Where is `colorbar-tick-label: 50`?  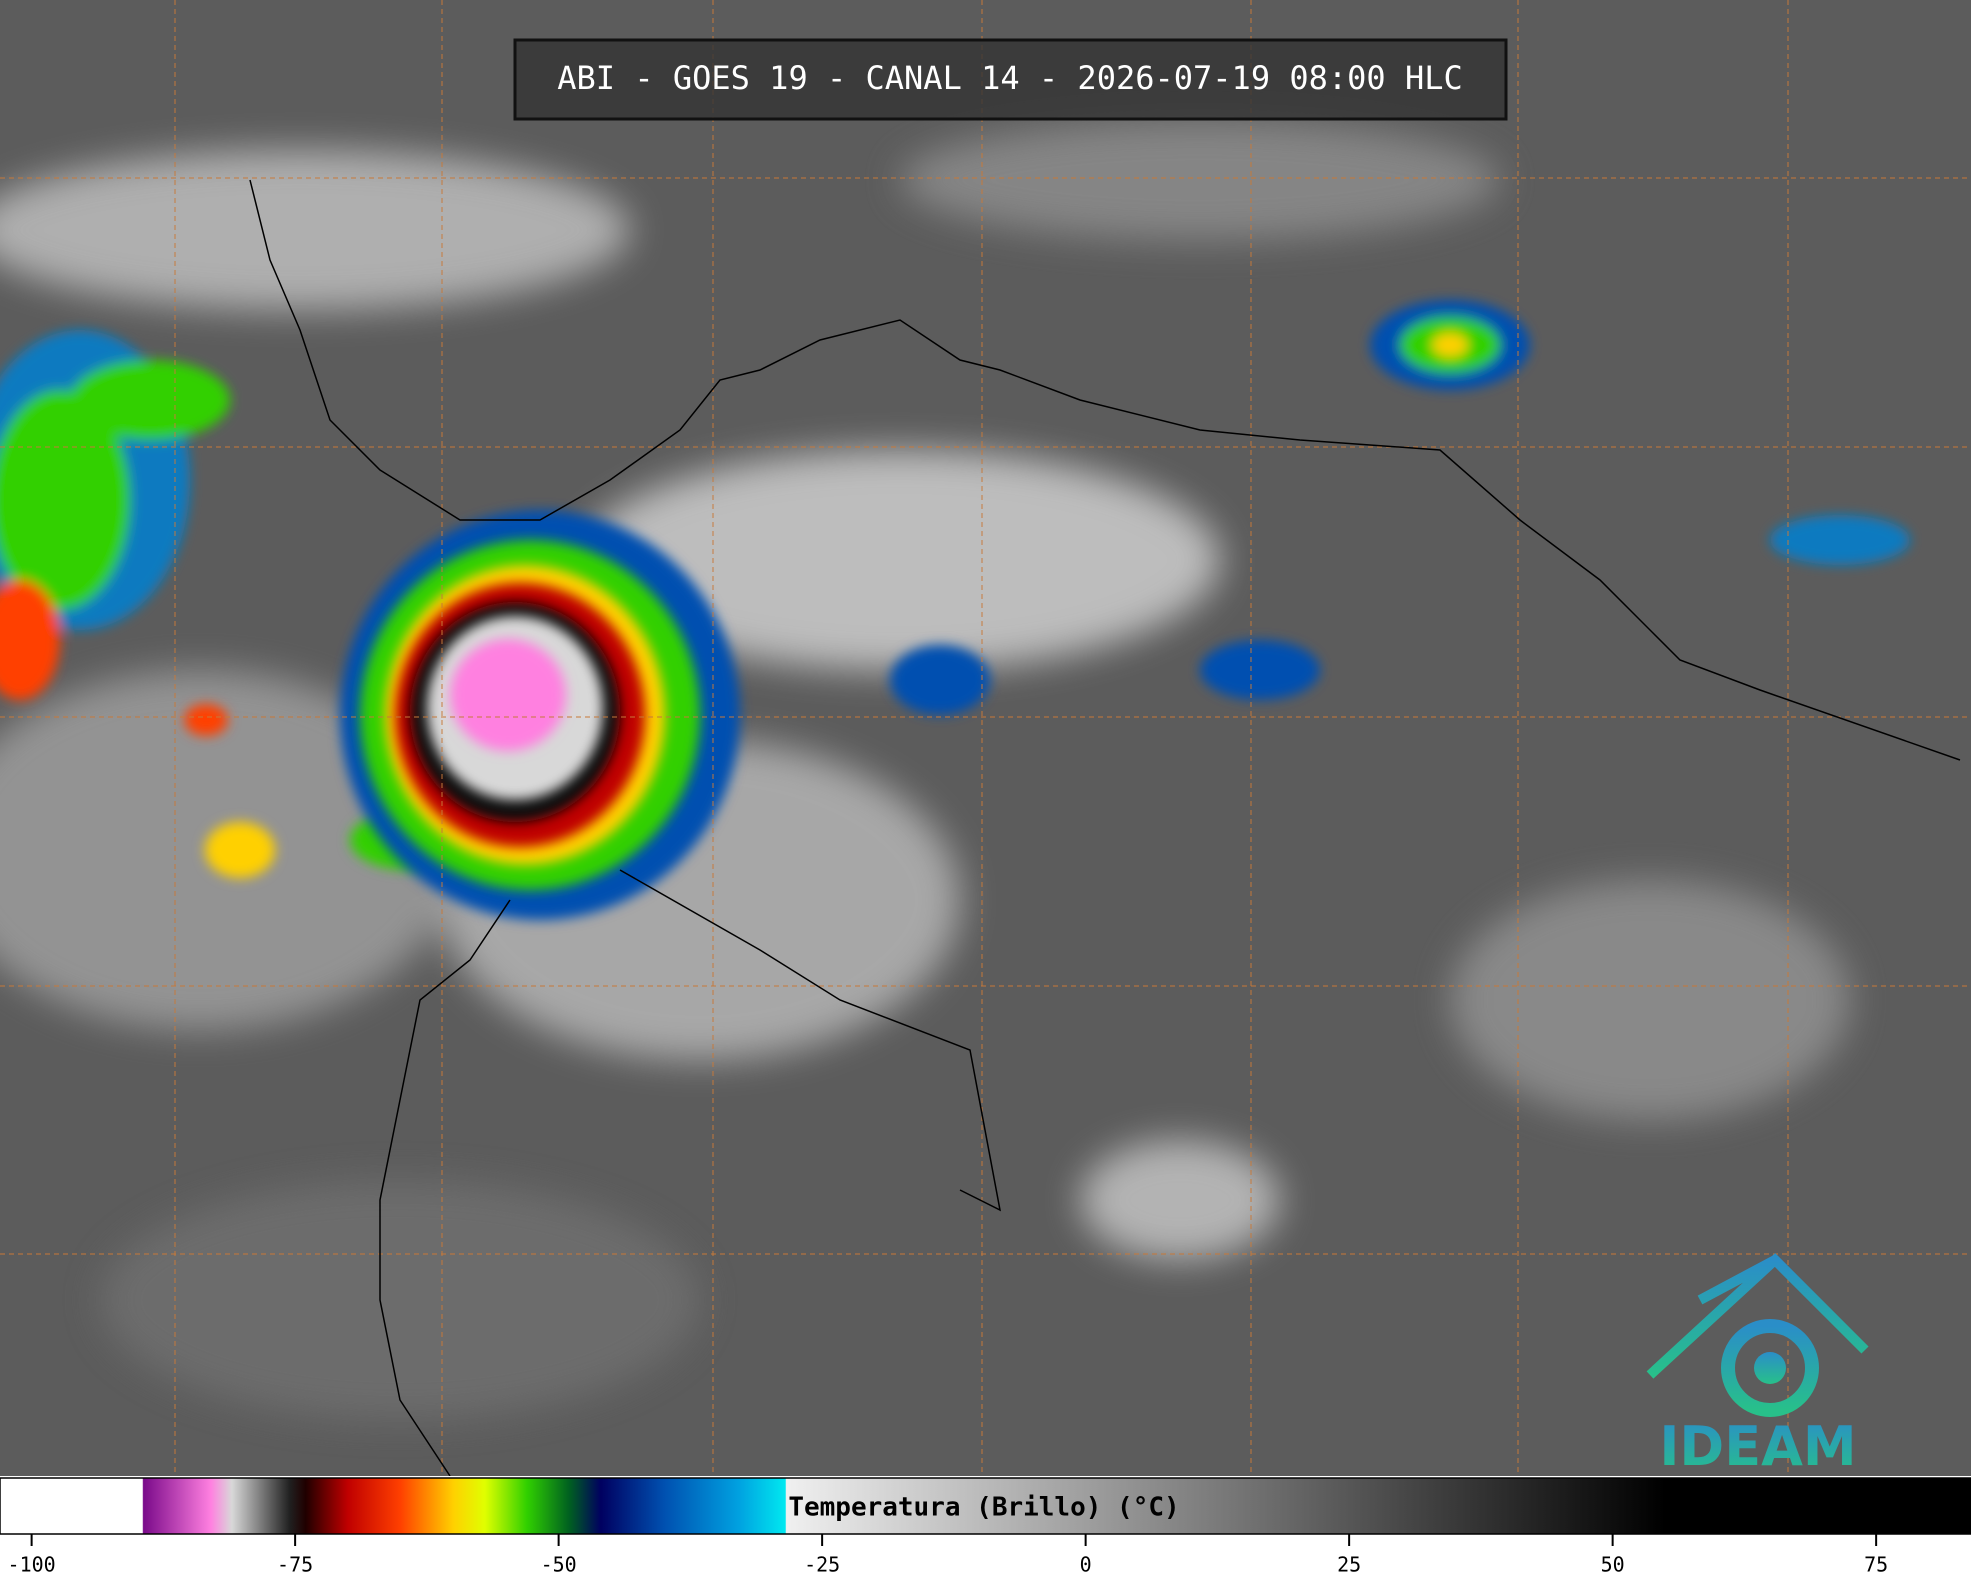 colorbar-tick-label: 50 is located at coordinates (1613, 1565).